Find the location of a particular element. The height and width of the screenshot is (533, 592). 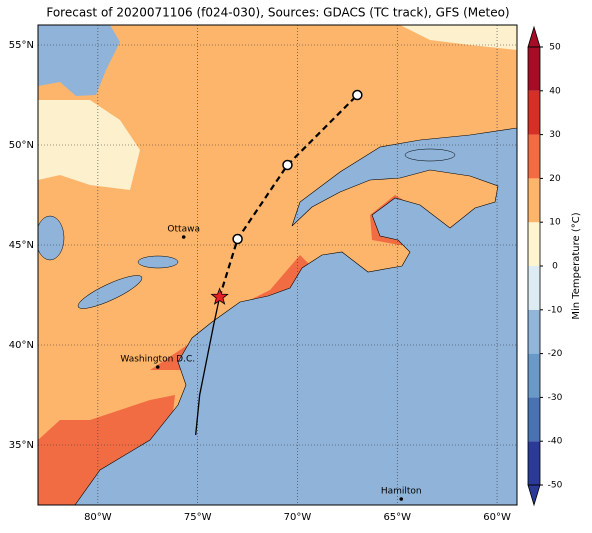

x-tick-label: 65°W is located at coordinates (397, 517).